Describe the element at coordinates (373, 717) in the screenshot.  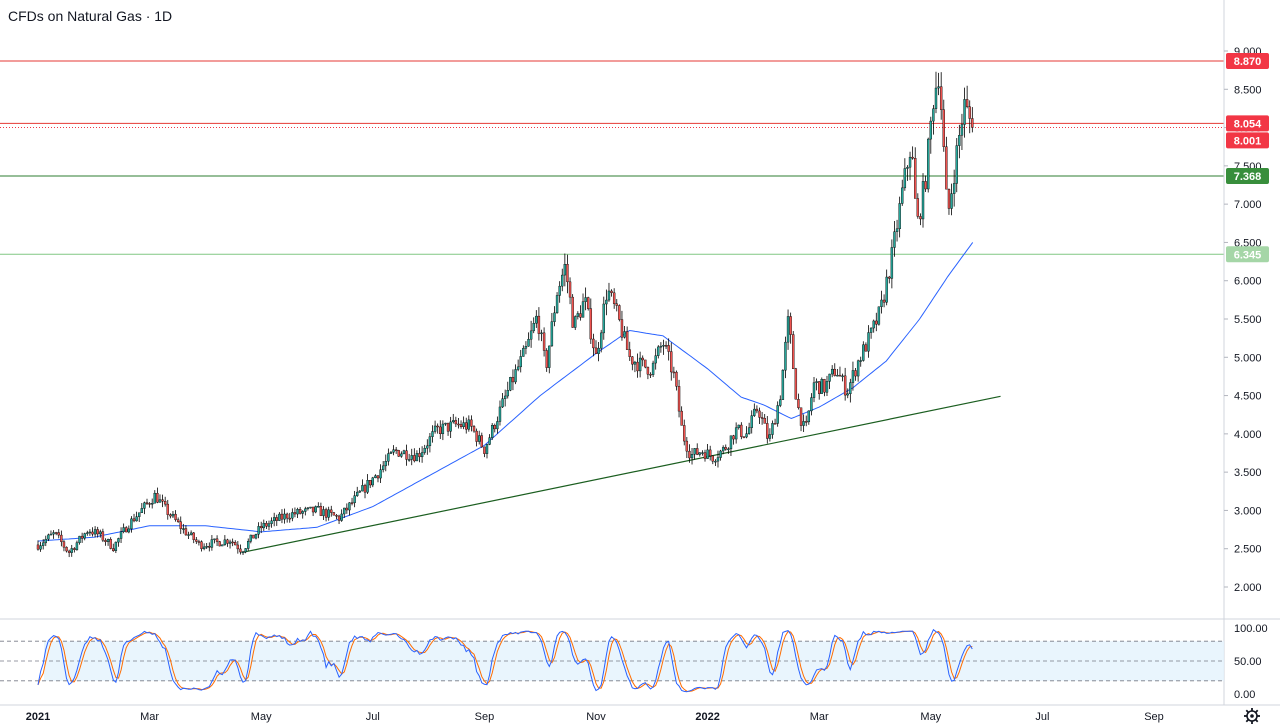
I see `time-tick-label: Jul` at that location.